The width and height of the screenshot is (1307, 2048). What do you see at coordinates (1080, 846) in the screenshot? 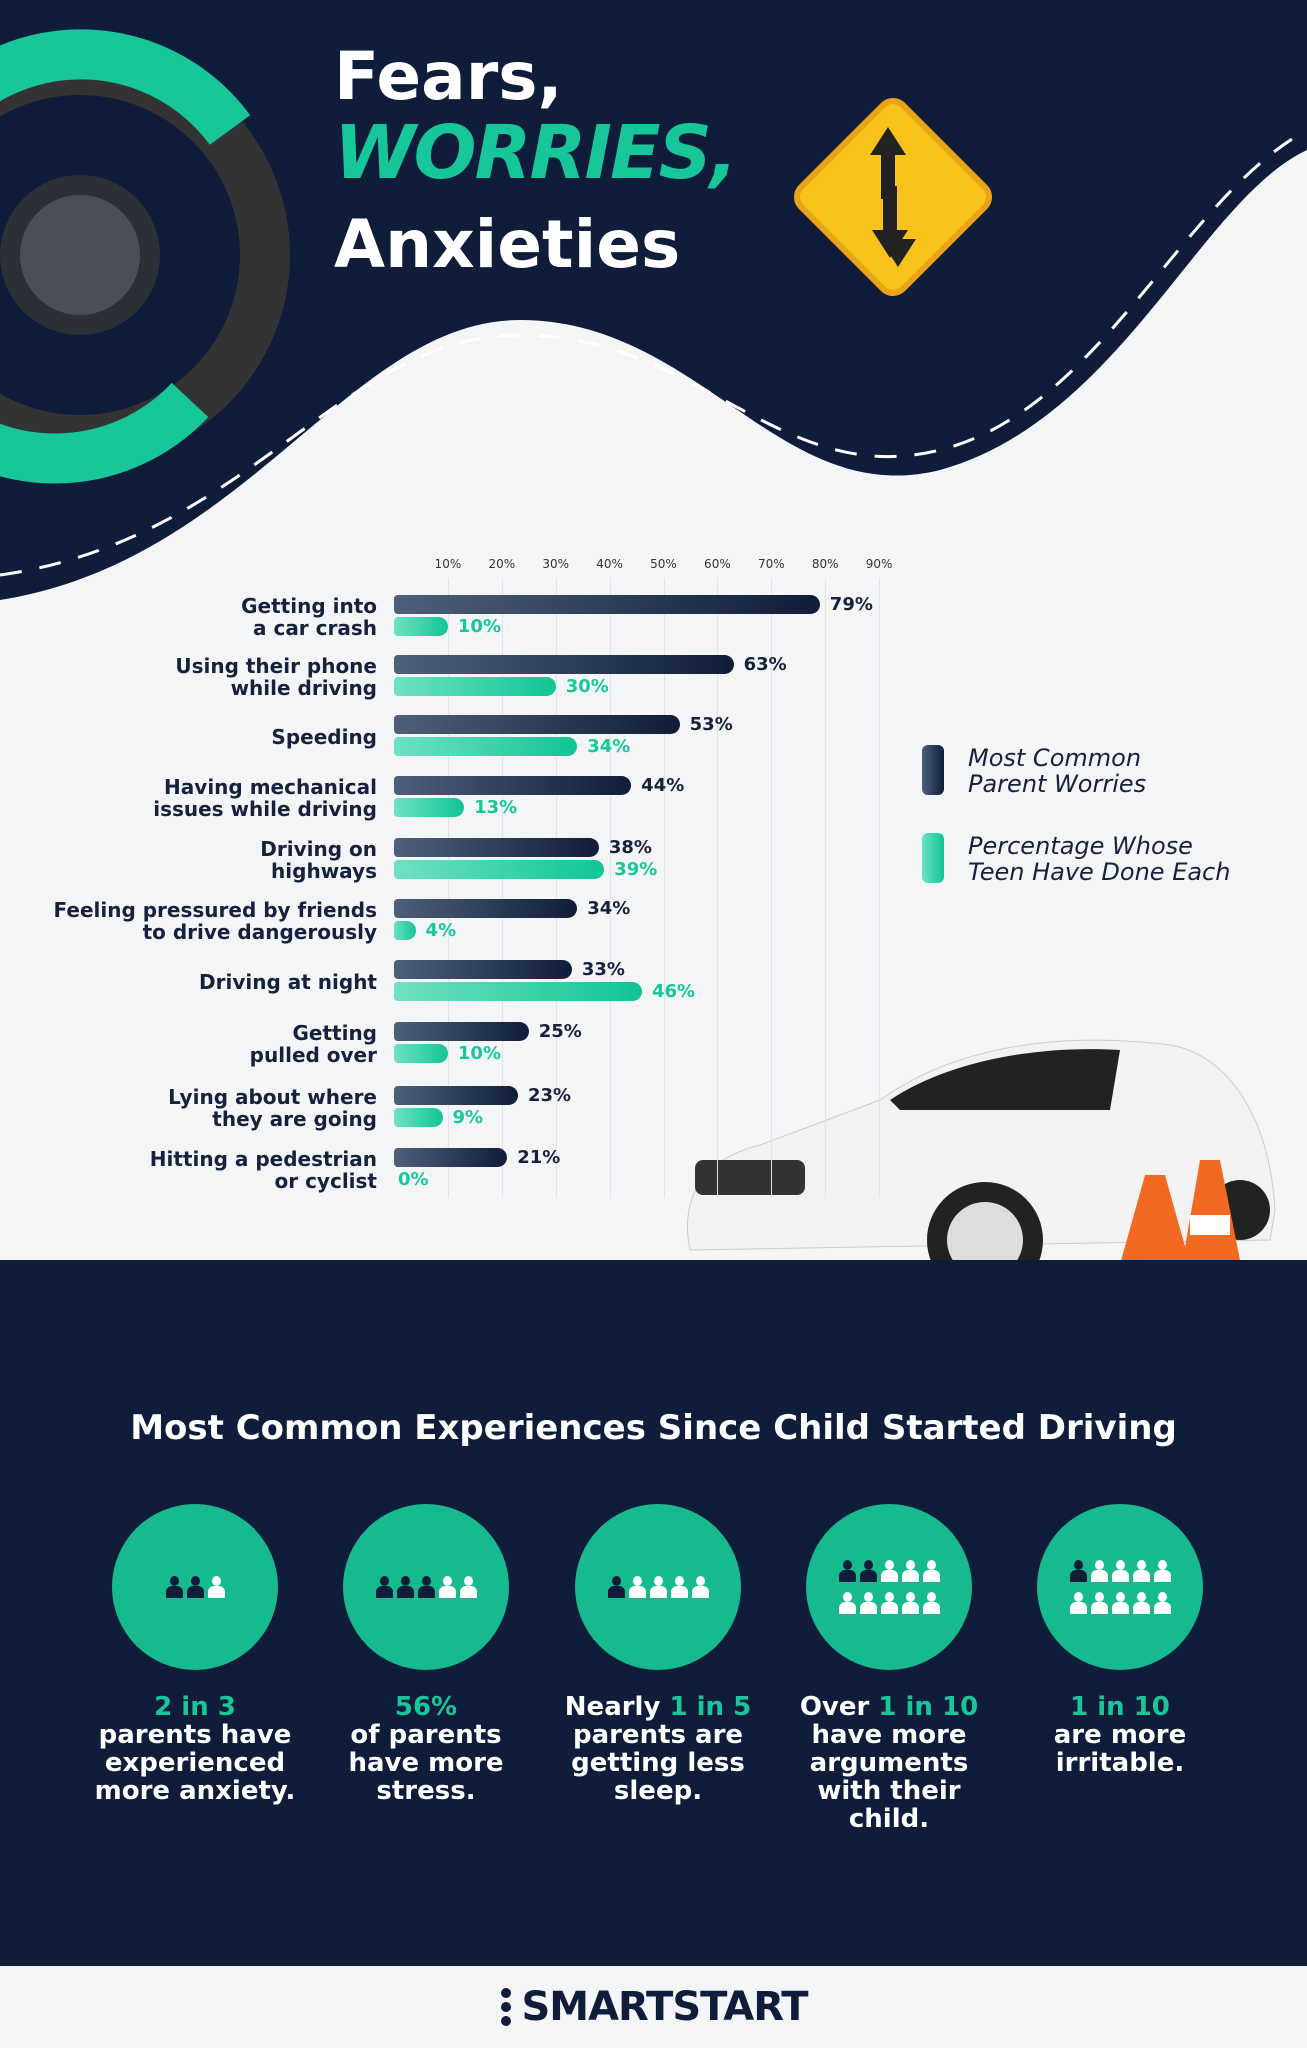
I see `legend-line: Percentage Whose` at bounding box center [1080, 846].